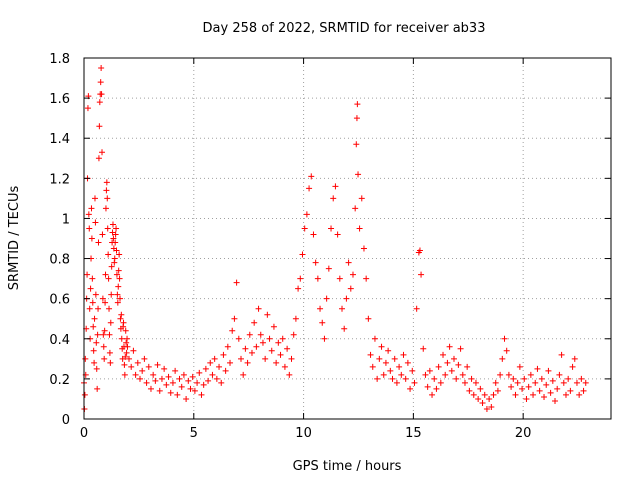 This screenshot has height=480, width=640. I want to click on y-tick-label: 1.2, so click(59, 179).